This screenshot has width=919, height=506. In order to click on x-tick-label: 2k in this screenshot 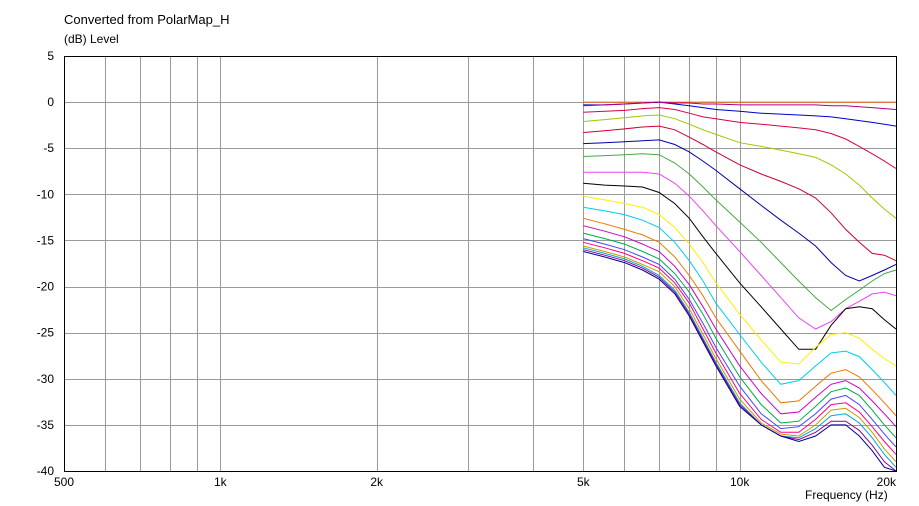, I will do `click(377, 482)`.